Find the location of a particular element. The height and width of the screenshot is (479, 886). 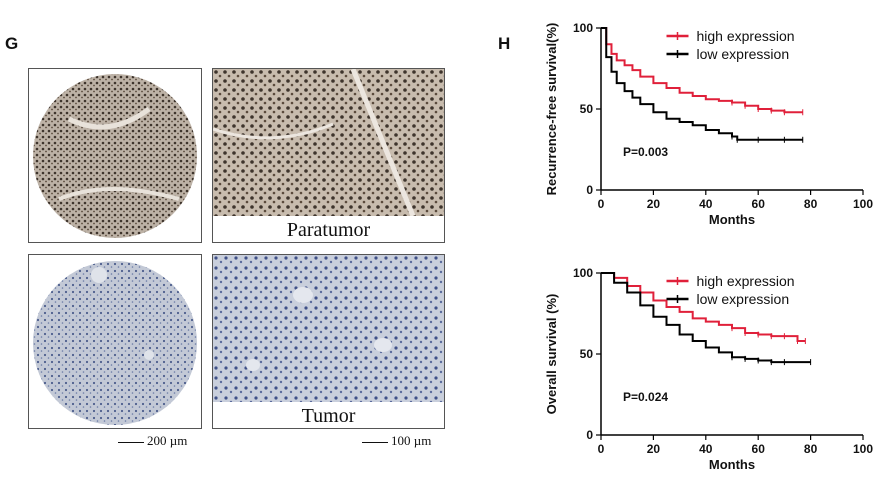

series-line-low is located at coordinates (702, 84).